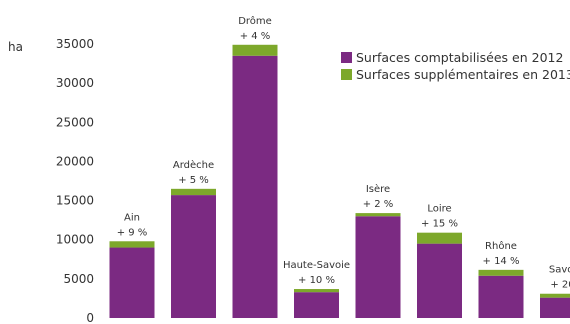  I want to click on category-label: Savoi, so click(559, 270).